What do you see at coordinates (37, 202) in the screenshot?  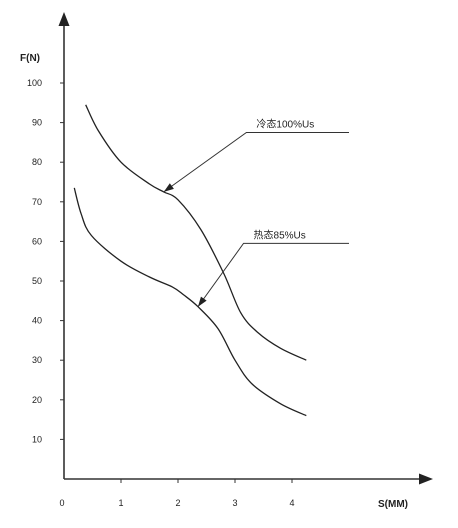 I see `y-tick-label: 70` at bounding box center [37, 202].